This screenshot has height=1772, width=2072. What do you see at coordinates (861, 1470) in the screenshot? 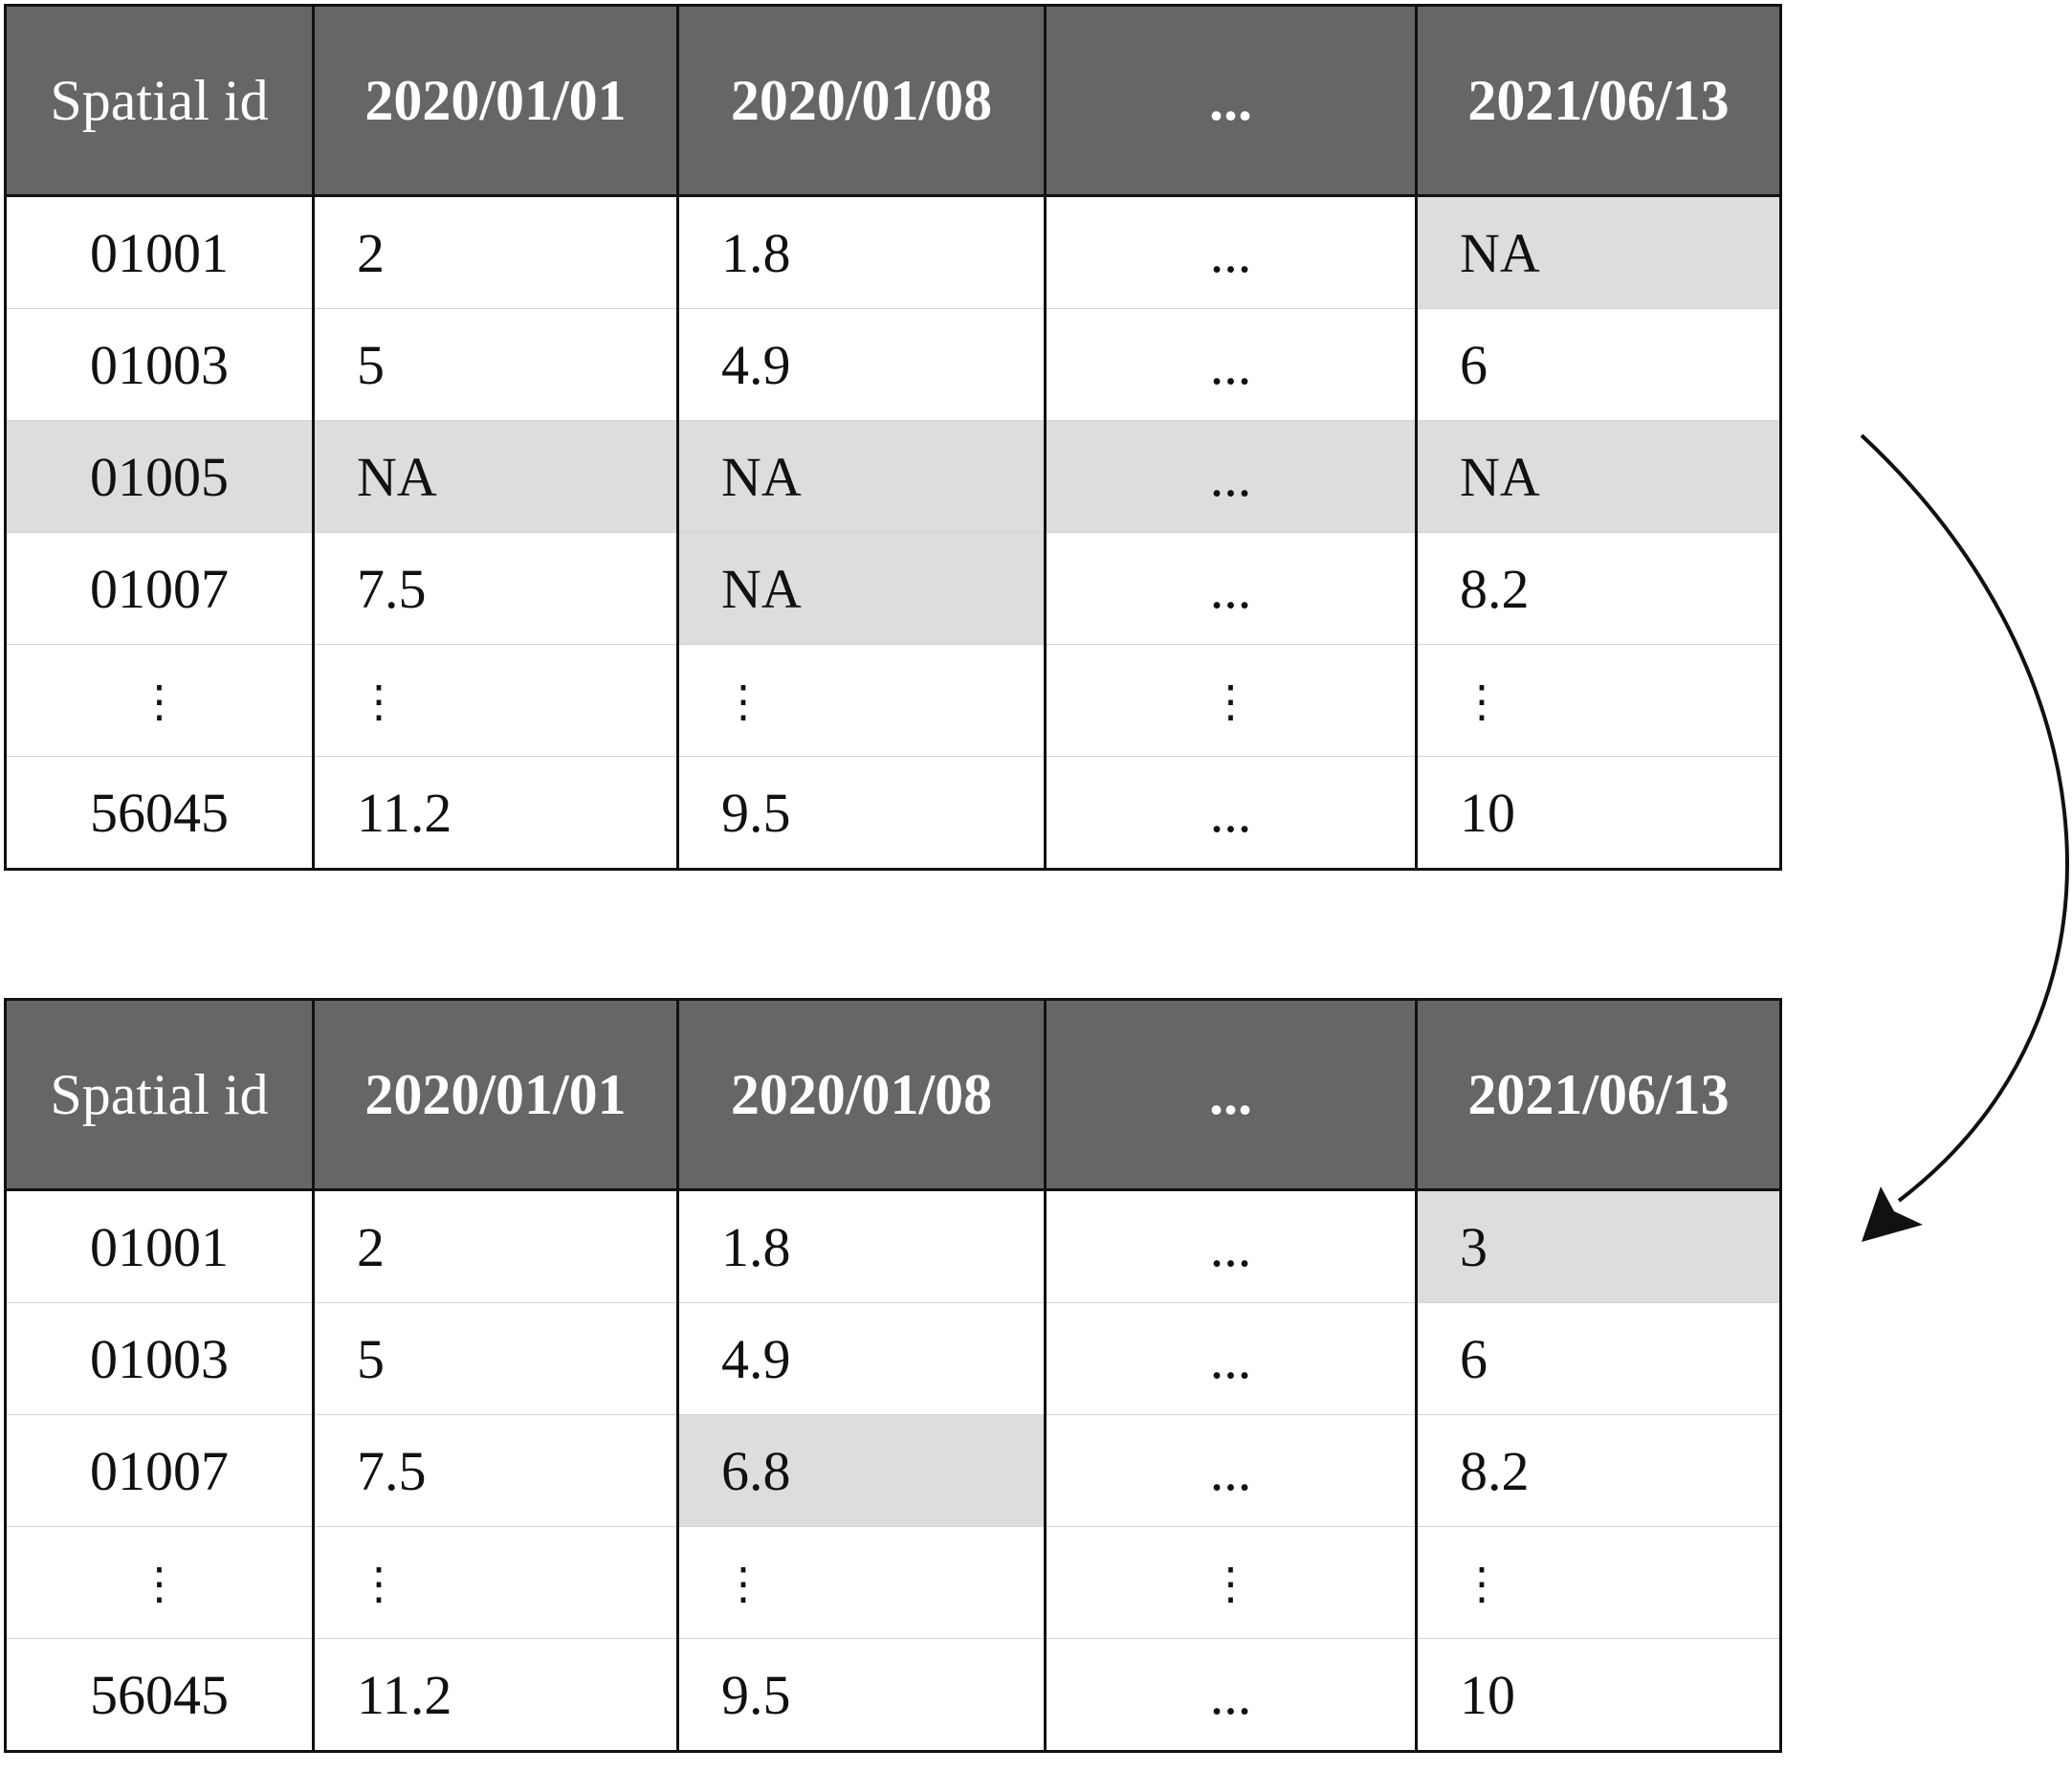
I see `value-cell: 6.8` at bounding box center [861, 1470].